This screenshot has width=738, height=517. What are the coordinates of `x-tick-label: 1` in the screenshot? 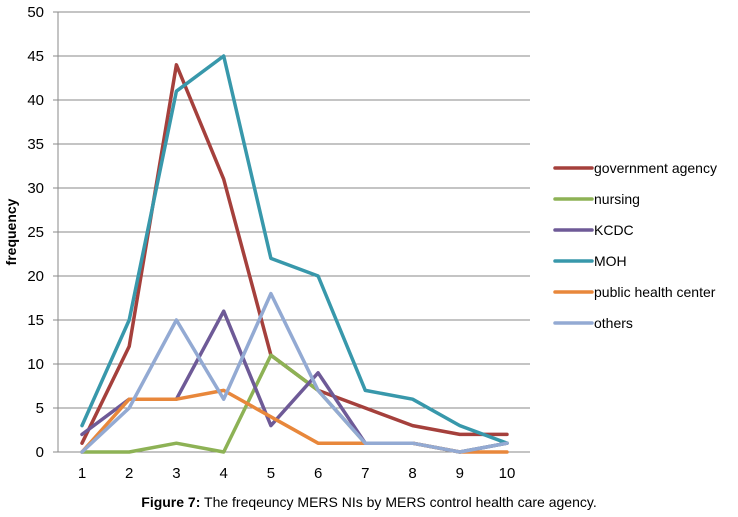 It's located at (82, 473).